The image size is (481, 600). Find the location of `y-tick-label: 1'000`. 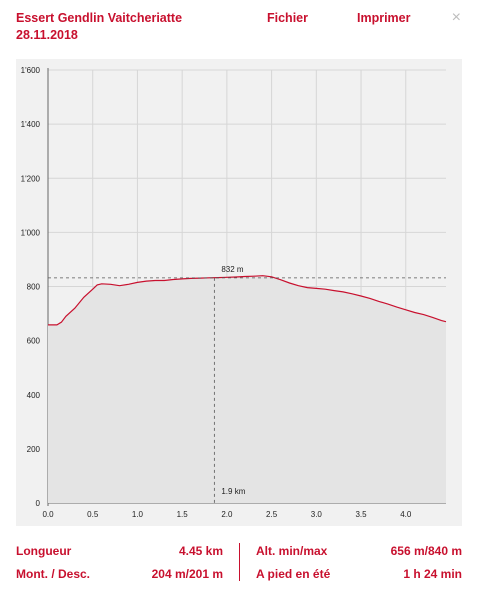

y-tick-label: 1'000 is located at coordinates (31, 232).